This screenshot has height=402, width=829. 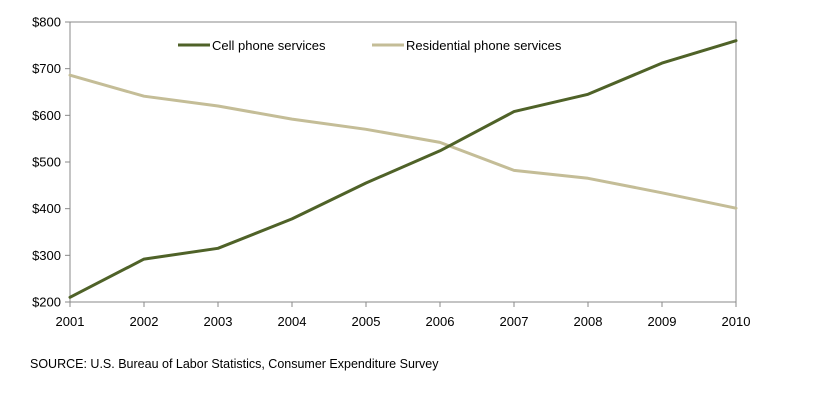 What do you see at coordinates (46, 162) in the screenshot?
I see `y-tick-label: $500` at bounding box center [46, 162].